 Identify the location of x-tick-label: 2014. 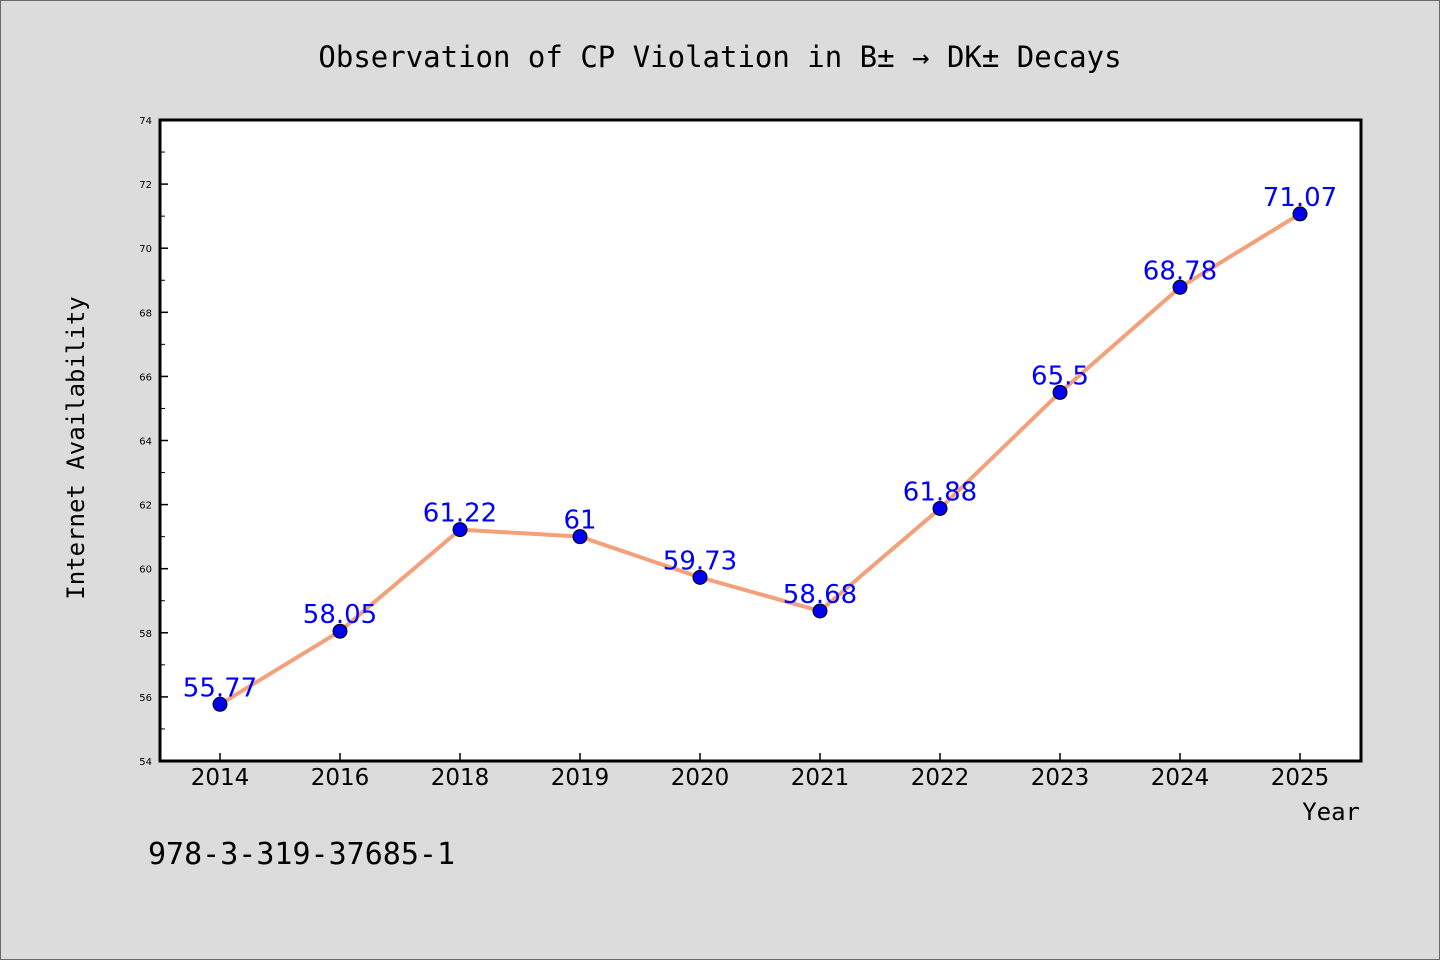
(220, 778).